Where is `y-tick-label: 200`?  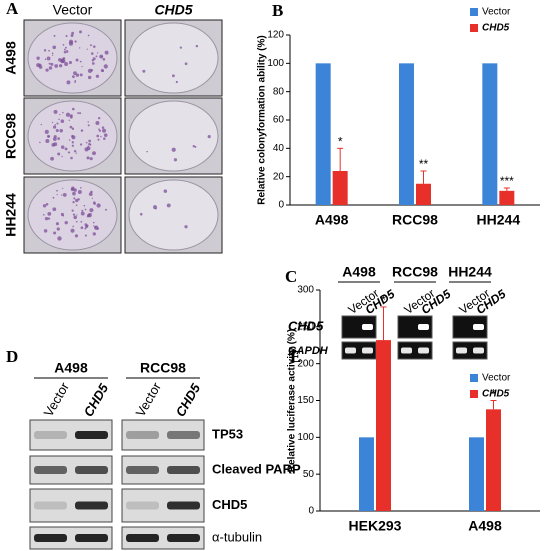
y-tick-label: 200 is located at coordinates (305, 363).